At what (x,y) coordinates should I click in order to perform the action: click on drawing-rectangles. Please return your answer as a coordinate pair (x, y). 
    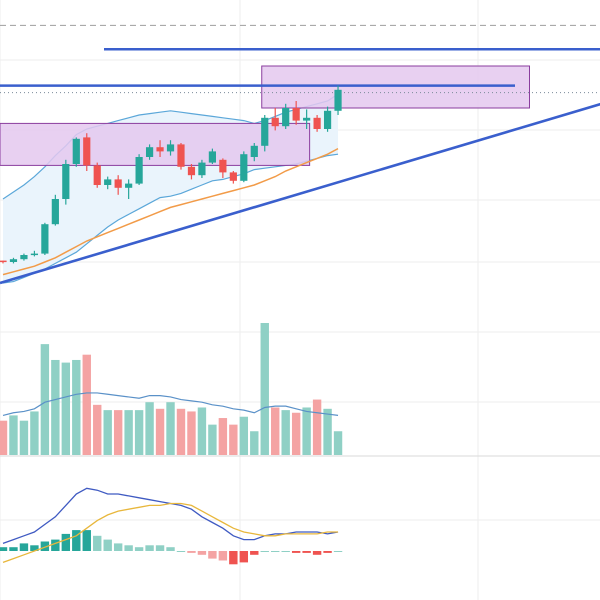
    Looking at the image, I should click on (265, 115).